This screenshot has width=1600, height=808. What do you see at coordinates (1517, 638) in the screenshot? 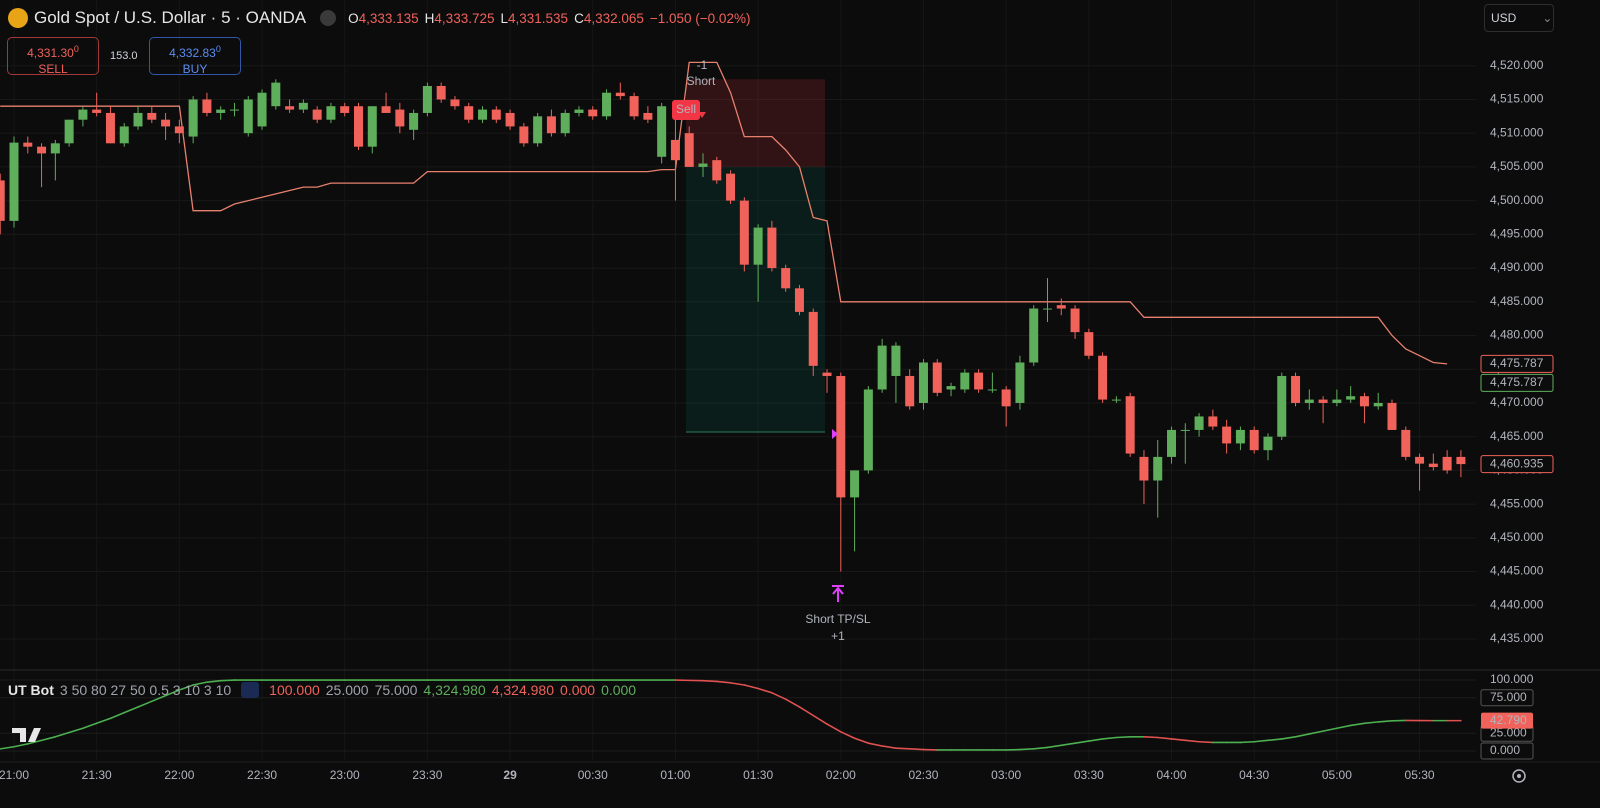
I see `y-tick-label: 4,435.000` at bounding box center [1517, 638].